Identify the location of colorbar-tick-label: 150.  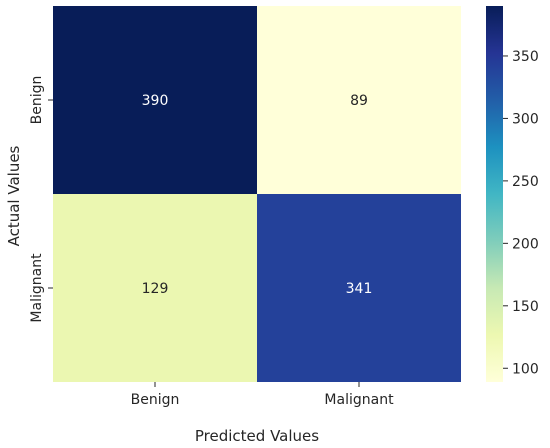
(525, 307).